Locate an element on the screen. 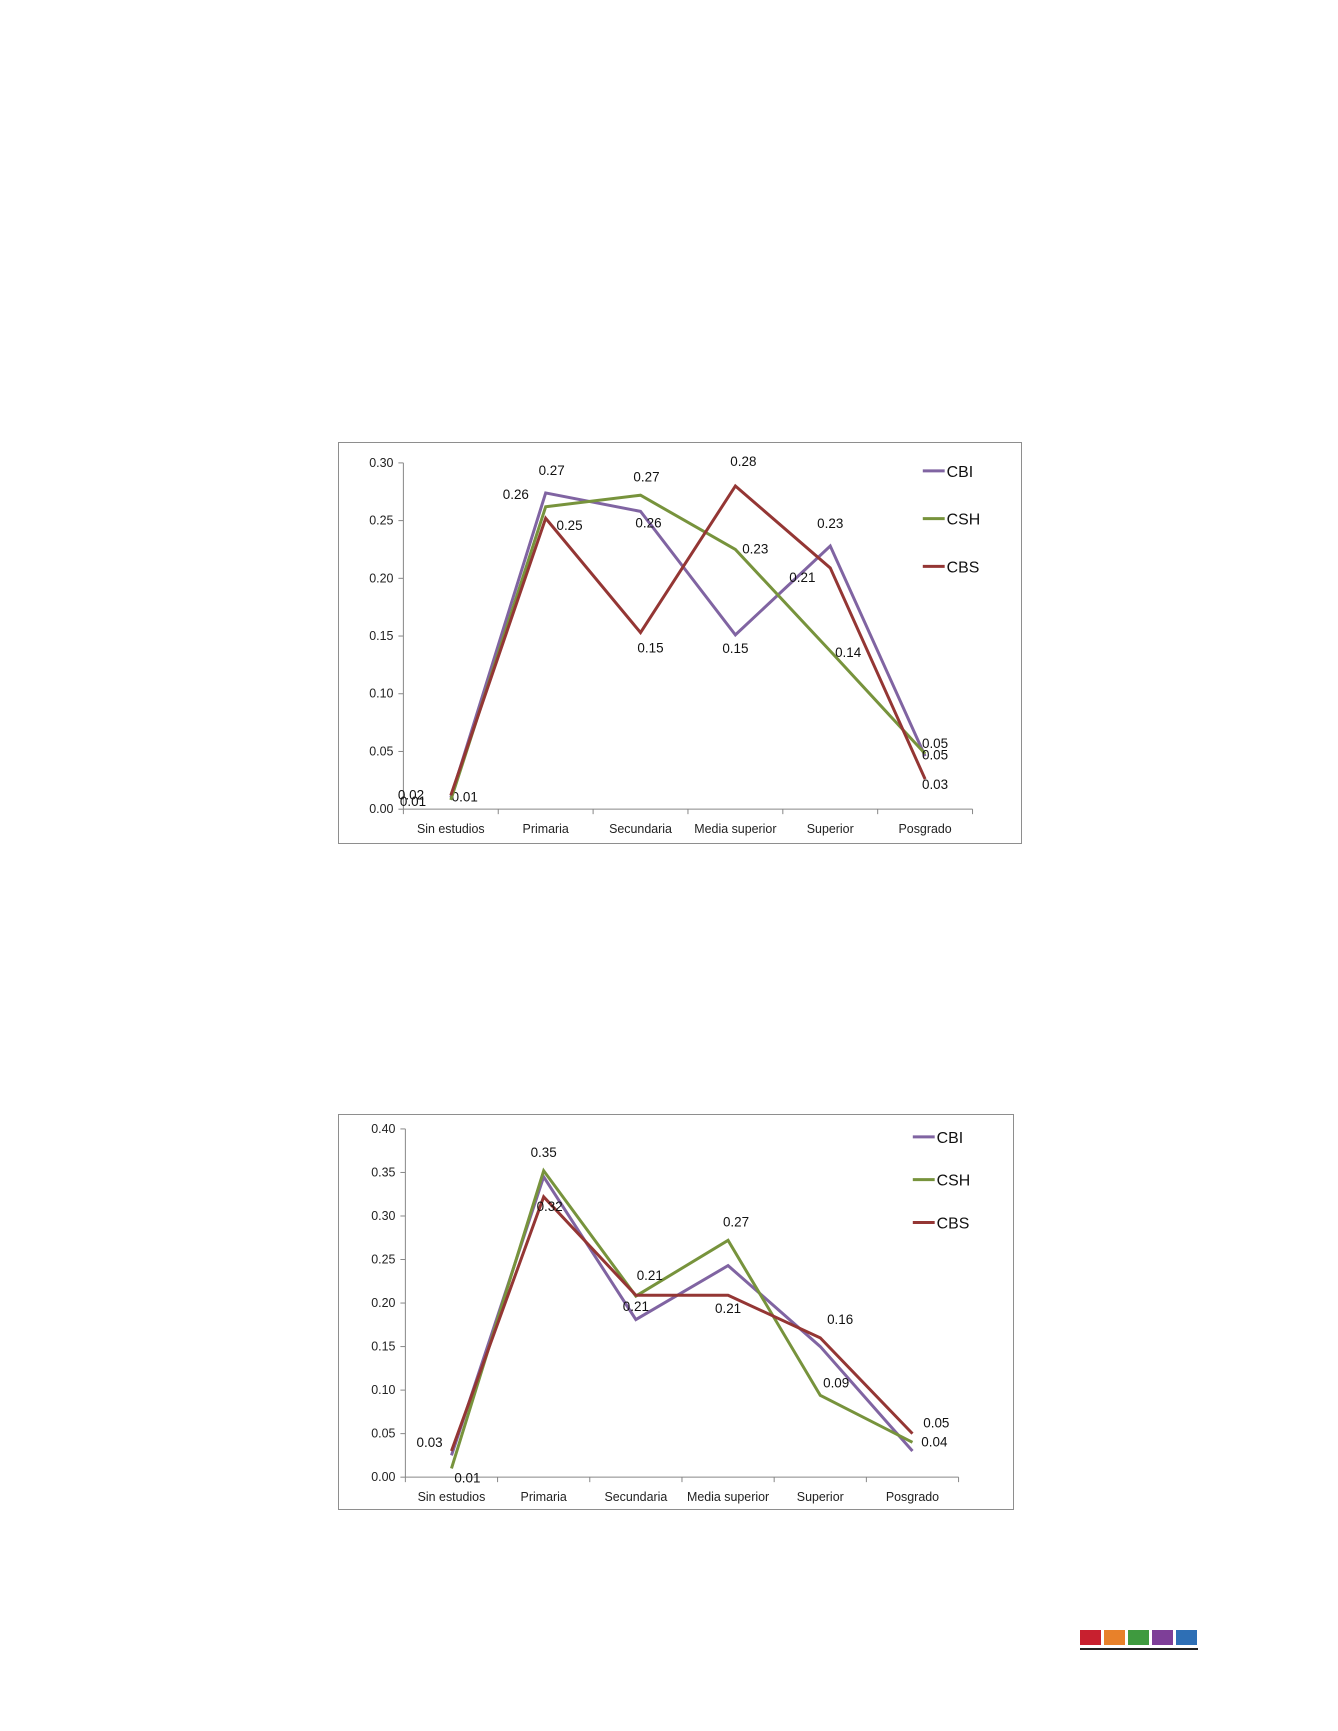 Image resolution: width=1338 pixels, height=1731 pixels. footer-color-bar is located at coordinates (1138, 1637).